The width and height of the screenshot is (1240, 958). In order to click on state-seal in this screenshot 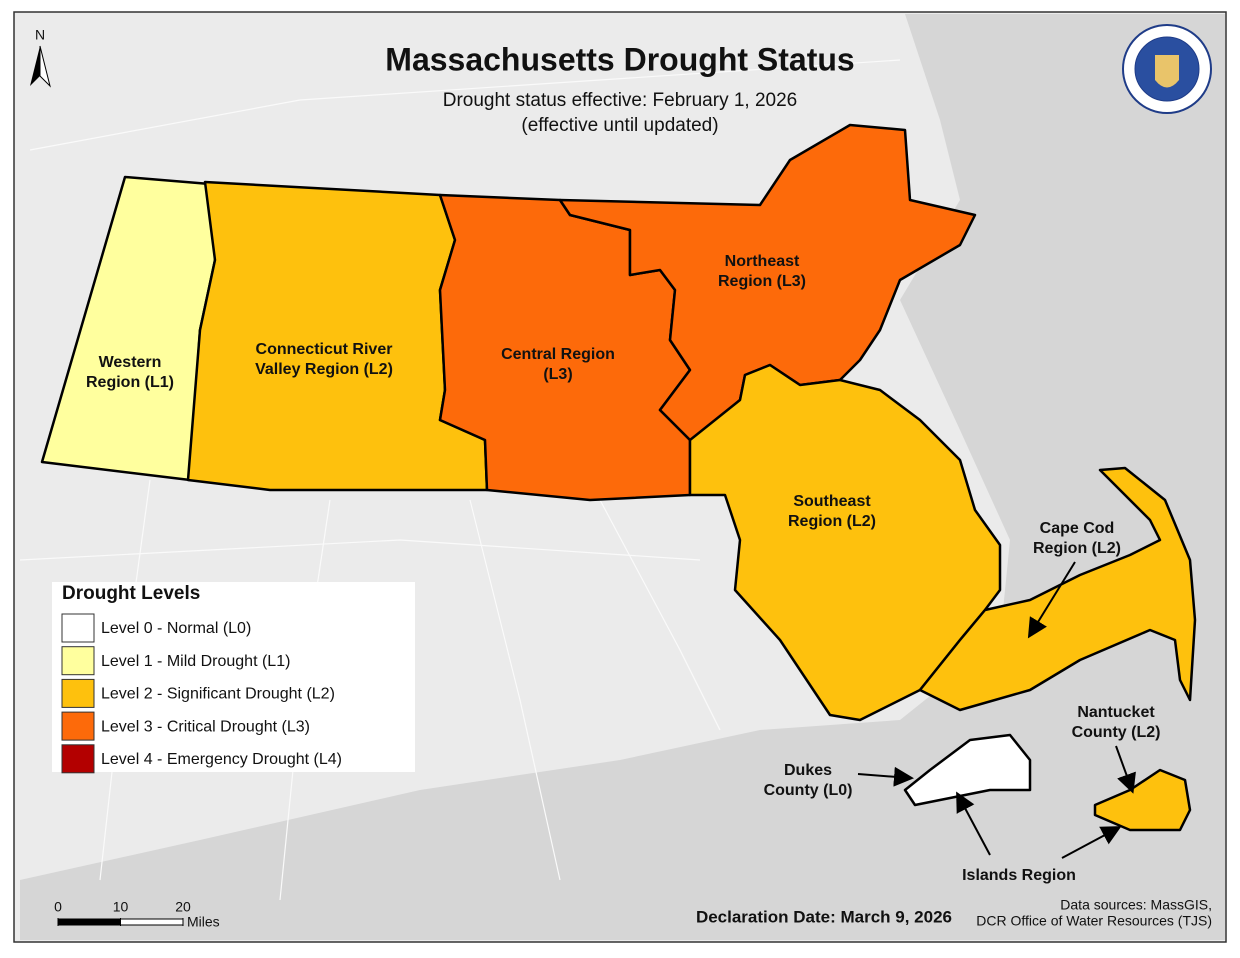, I will do `click(1167, 69)`.